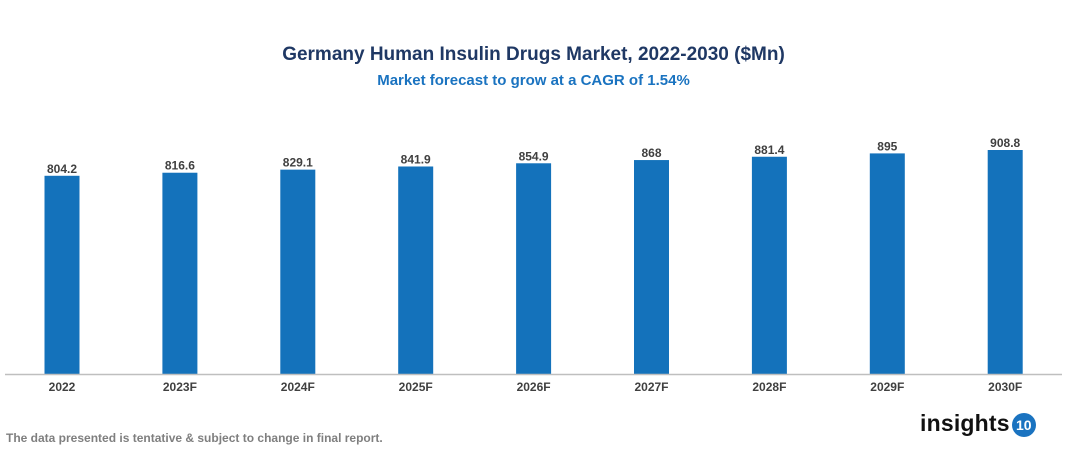  Describe the element at coordinates (1005, 262) in the screenshot. I see `bar-2030F` at that location.